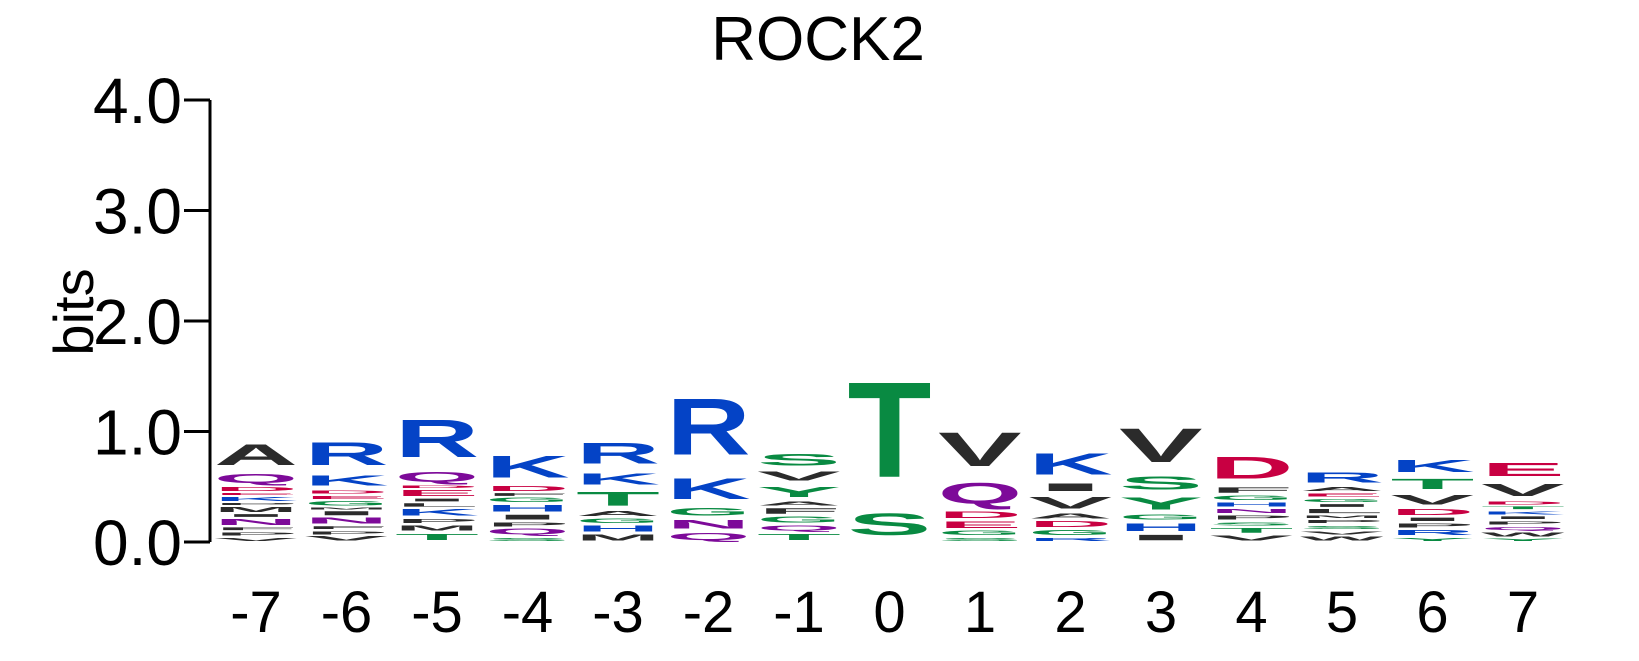 The width and height of the screenshot is (1639, 661). I want to click on x-tick-label: 7, so click(1523, 612).